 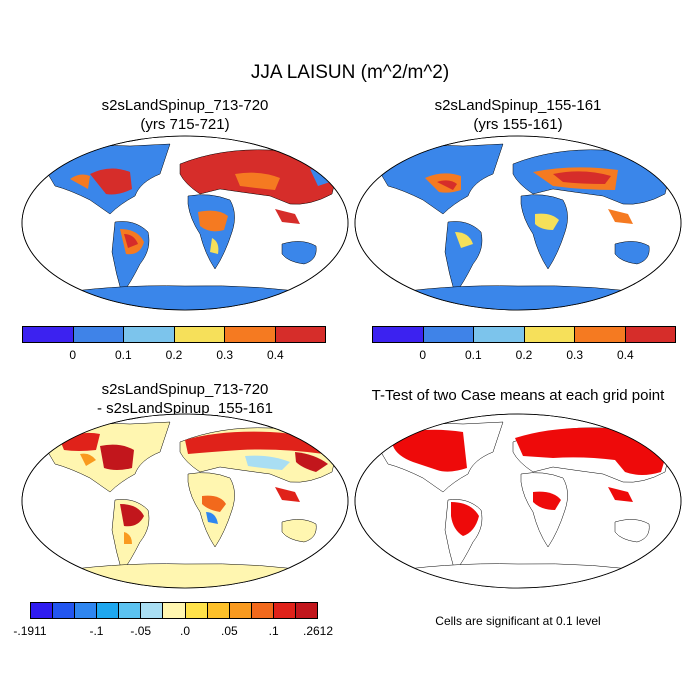 What do you see at coordinates (185, 115) in the screenshot?
I see `panel-1-title: s2sLandSpinup_713-720 (yrs 715-721)` at bounding box center [185, 115].